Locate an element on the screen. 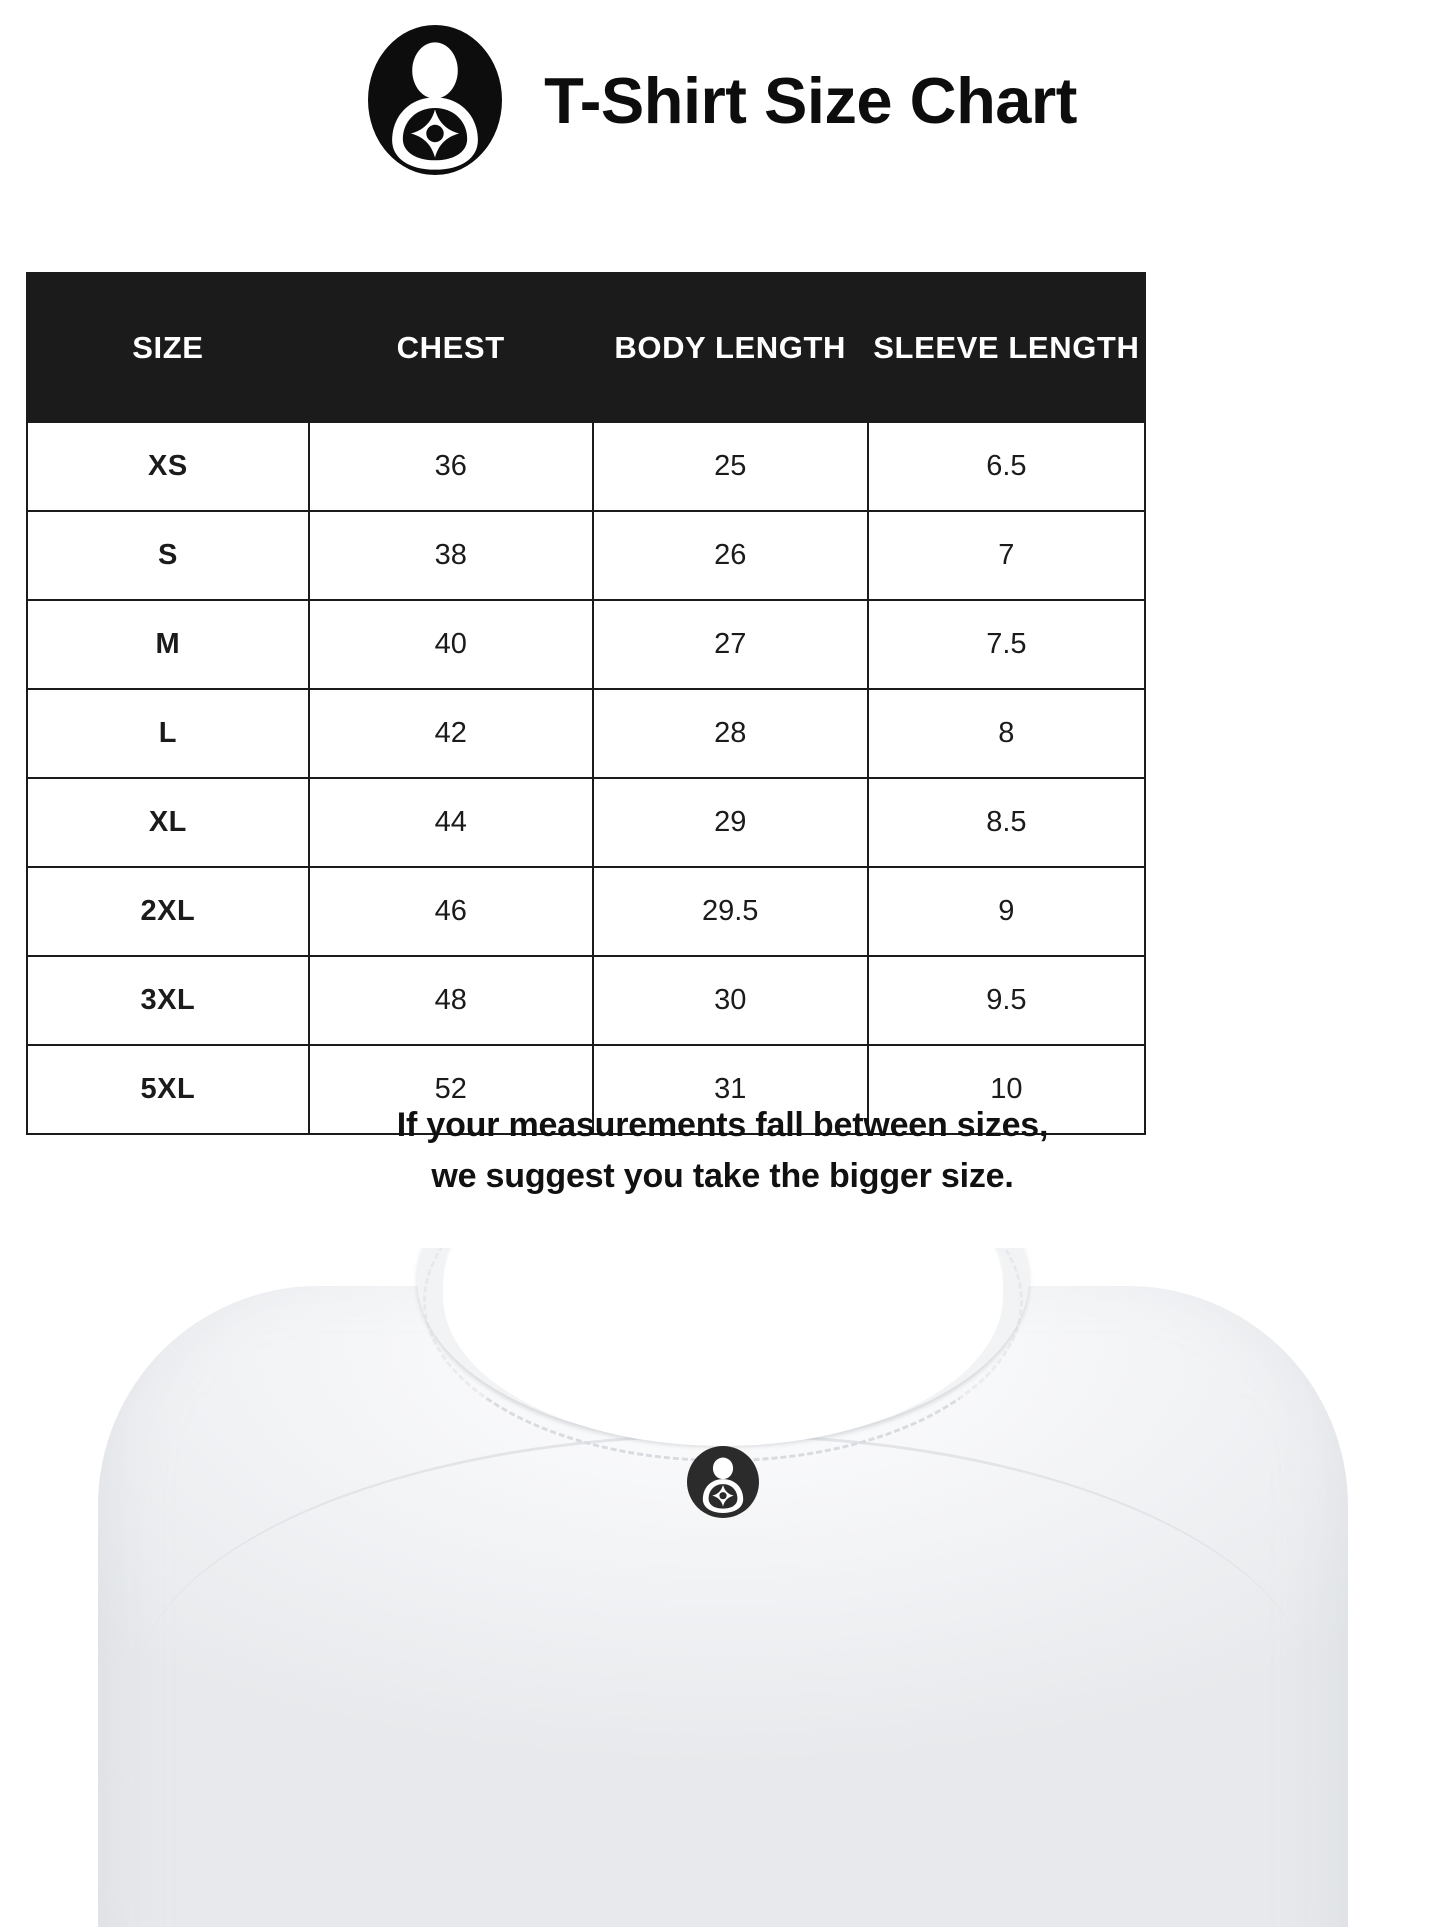 This screenshot has width=1445, height=1927. table-header-row: SIZE CHEST BODY LENGTH SLEEVE LENGTH is located at coordinates (586, 347).